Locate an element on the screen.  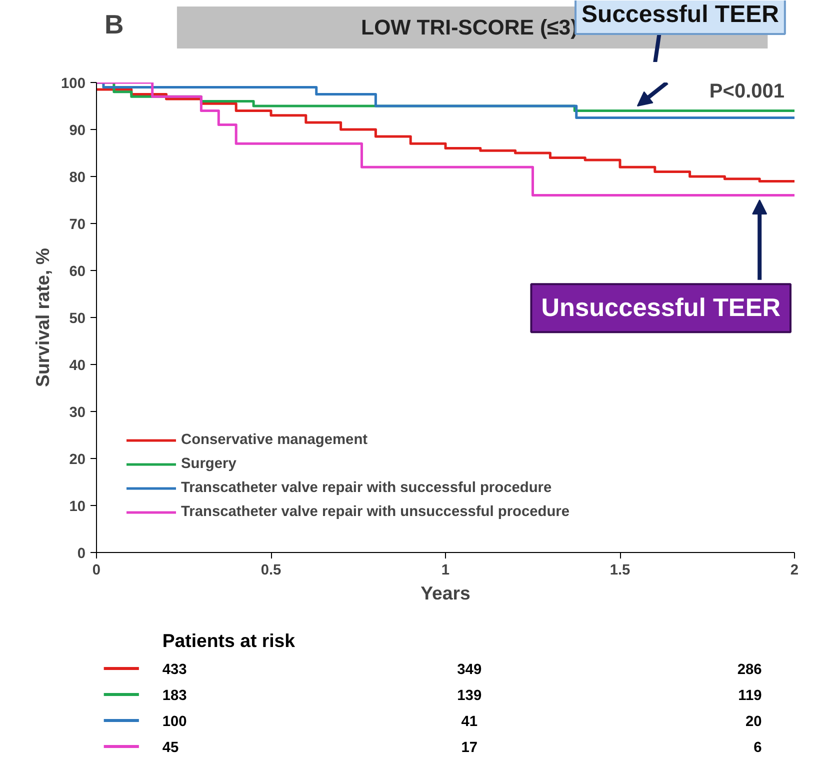
text: 433 is located at coordinates (174, 670).